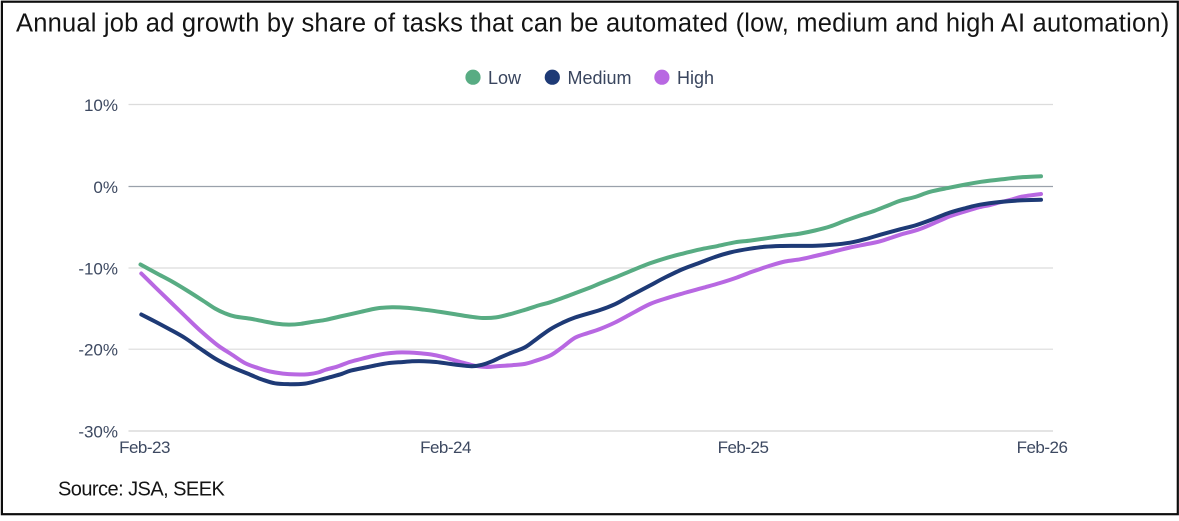 This screenshot has width=1179, height=521. What do you see at coordinates (98, 350) in the screenshot?
I see `svg-text: -20%` at bounding box center [98, 350].